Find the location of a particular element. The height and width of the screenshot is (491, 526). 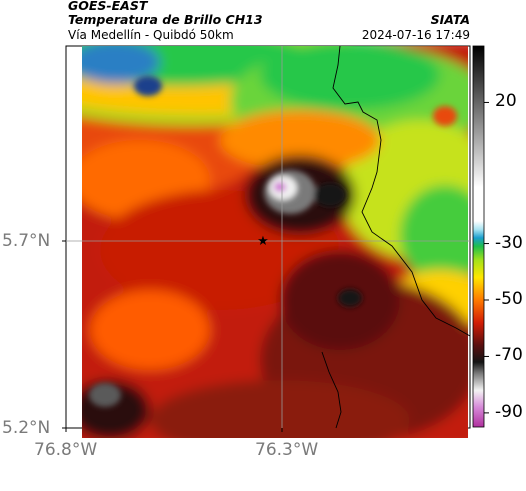

location-star-icon: ★ is located at coordinates (263, 241).